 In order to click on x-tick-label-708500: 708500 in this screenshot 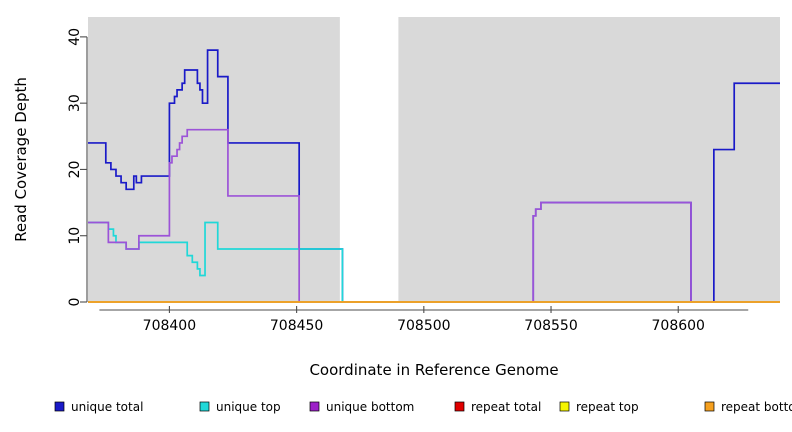, I will do `click(423, 326)`.